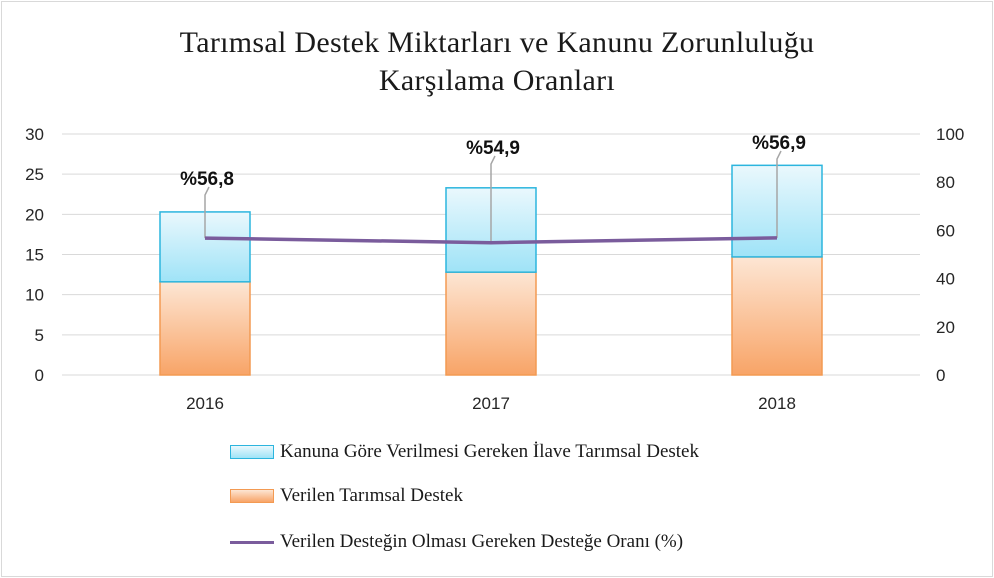  Describe the element at coordinates (252, 542) in the screenshot. I see `legend-line-swatch` at that location.